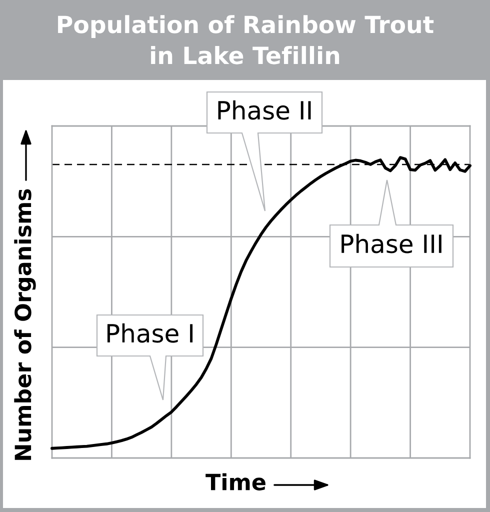 Image resolution: width=490 pixels, height=512 pixels. I want to click on x-axis-title: Time, so click(236, 481).